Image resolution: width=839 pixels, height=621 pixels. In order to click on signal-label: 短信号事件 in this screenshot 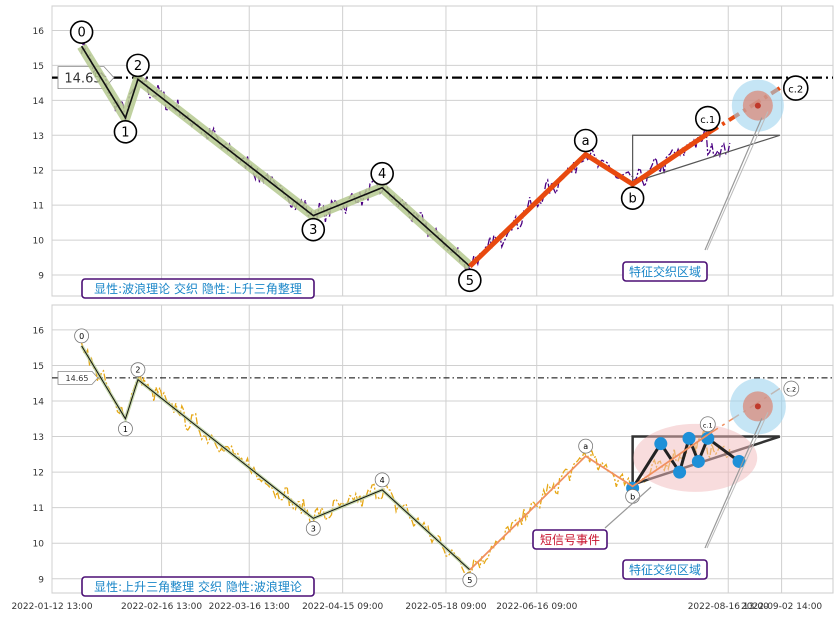, I will do `click(570, 540)`.